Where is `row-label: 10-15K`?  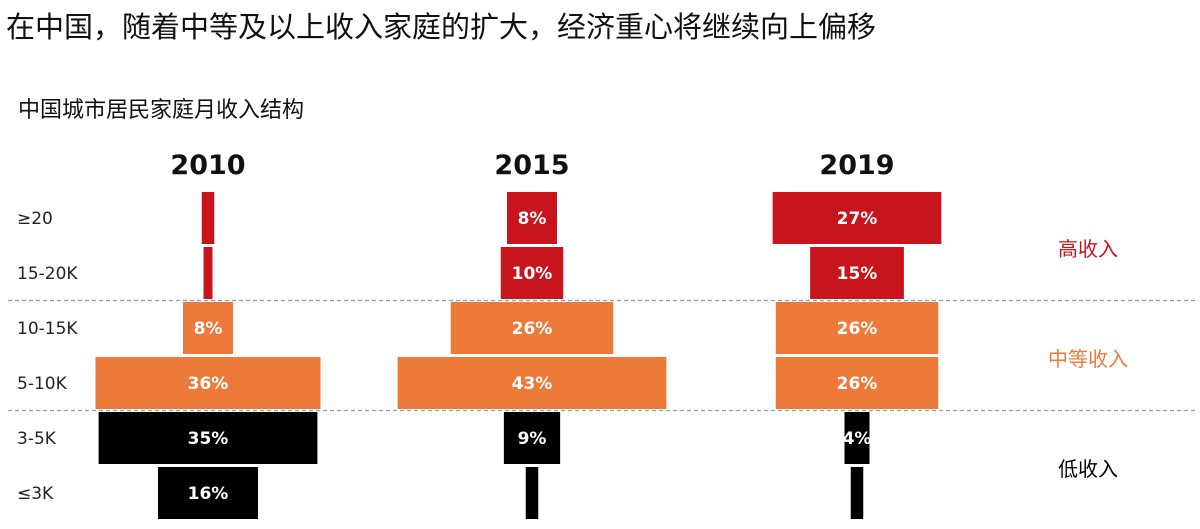 row-label: 10-15K is located at coordinates (47, 329).